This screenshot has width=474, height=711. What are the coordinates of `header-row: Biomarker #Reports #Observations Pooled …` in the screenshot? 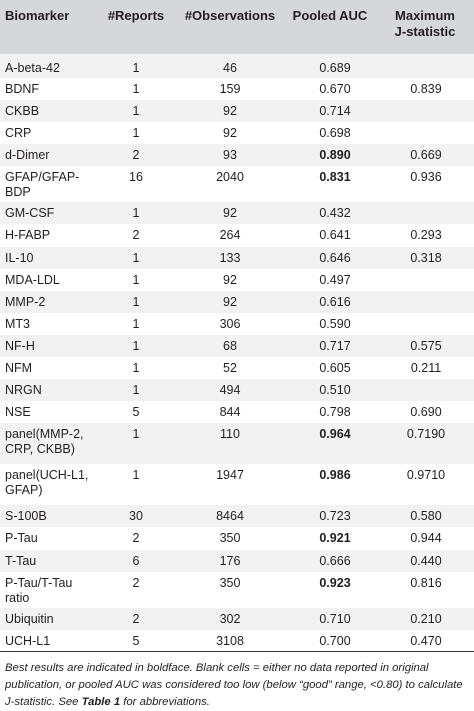 It's located at (237, 27).